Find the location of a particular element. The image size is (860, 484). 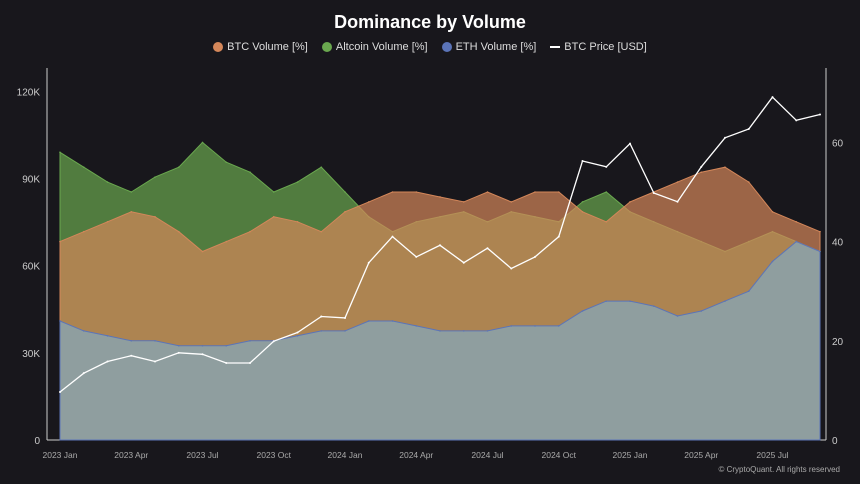

x-tick-label: 2024 Jan is located at coordinates (345, 455).